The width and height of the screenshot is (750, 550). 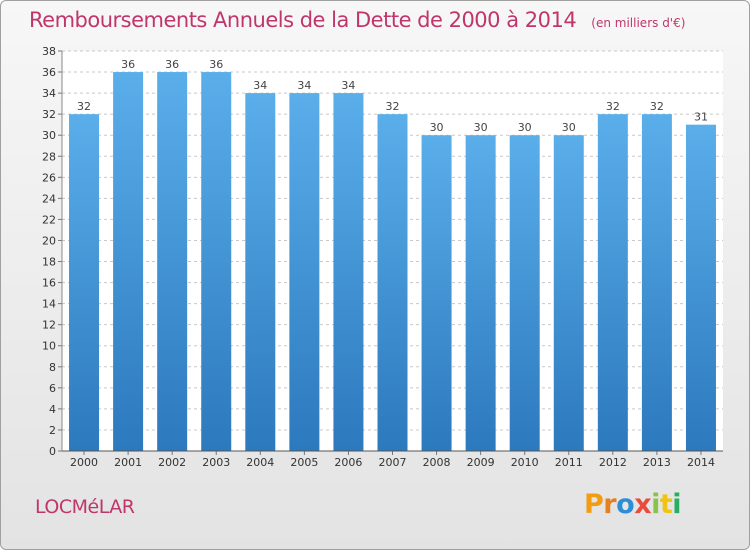 I want to click on x-tick-label: 2002, so click(x=172, y=462).